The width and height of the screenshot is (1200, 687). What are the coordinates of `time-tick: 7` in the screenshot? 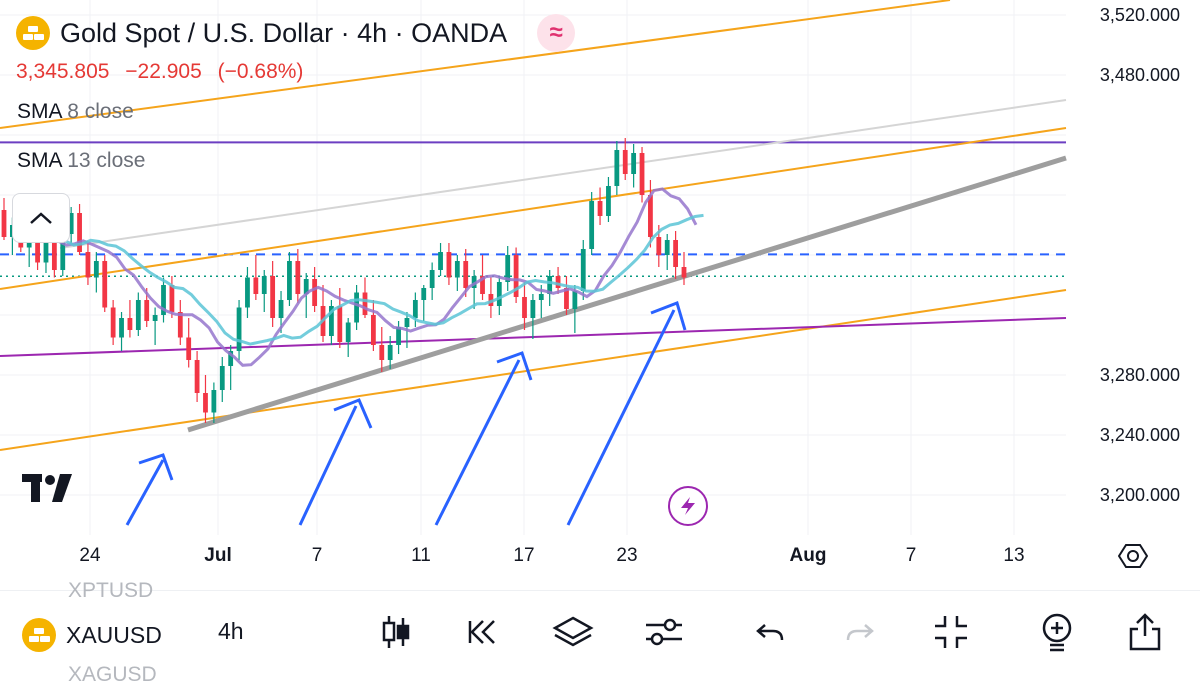 It's located at (317, 555).